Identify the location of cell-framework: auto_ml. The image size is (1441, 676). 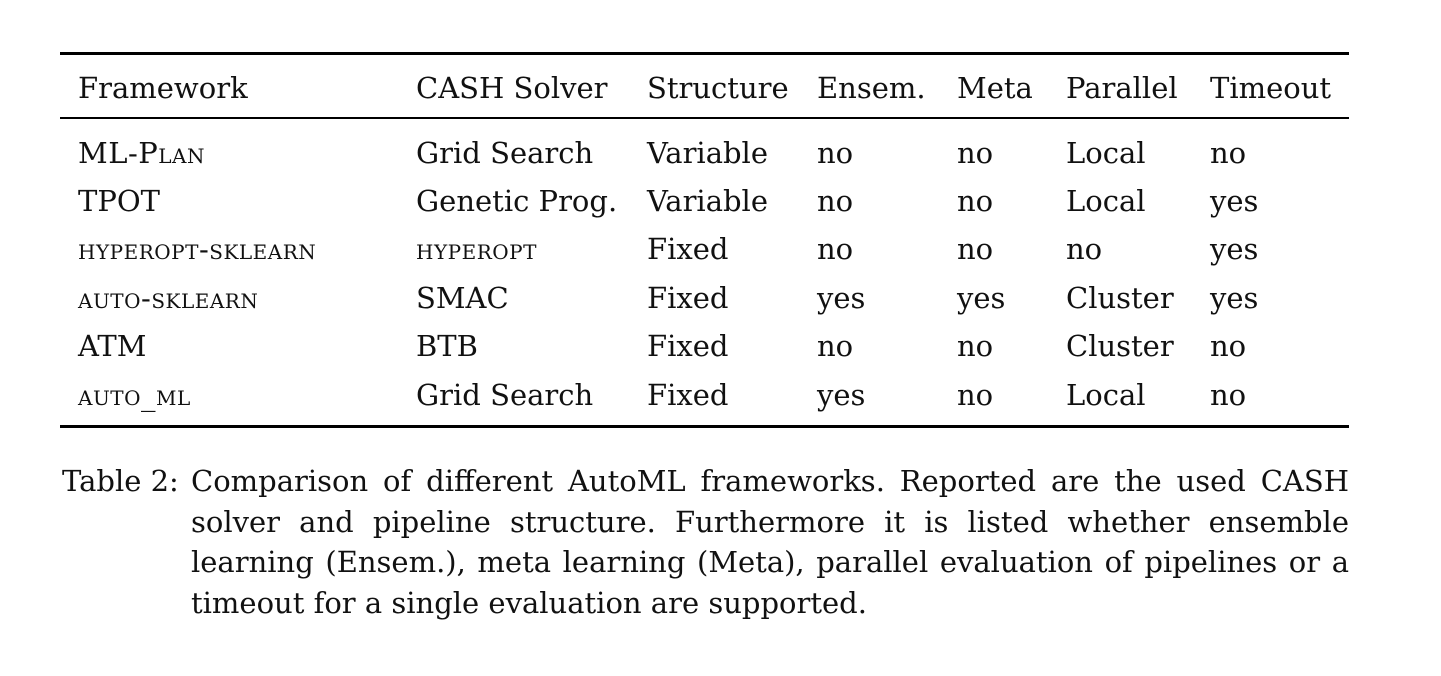
(134, 395).